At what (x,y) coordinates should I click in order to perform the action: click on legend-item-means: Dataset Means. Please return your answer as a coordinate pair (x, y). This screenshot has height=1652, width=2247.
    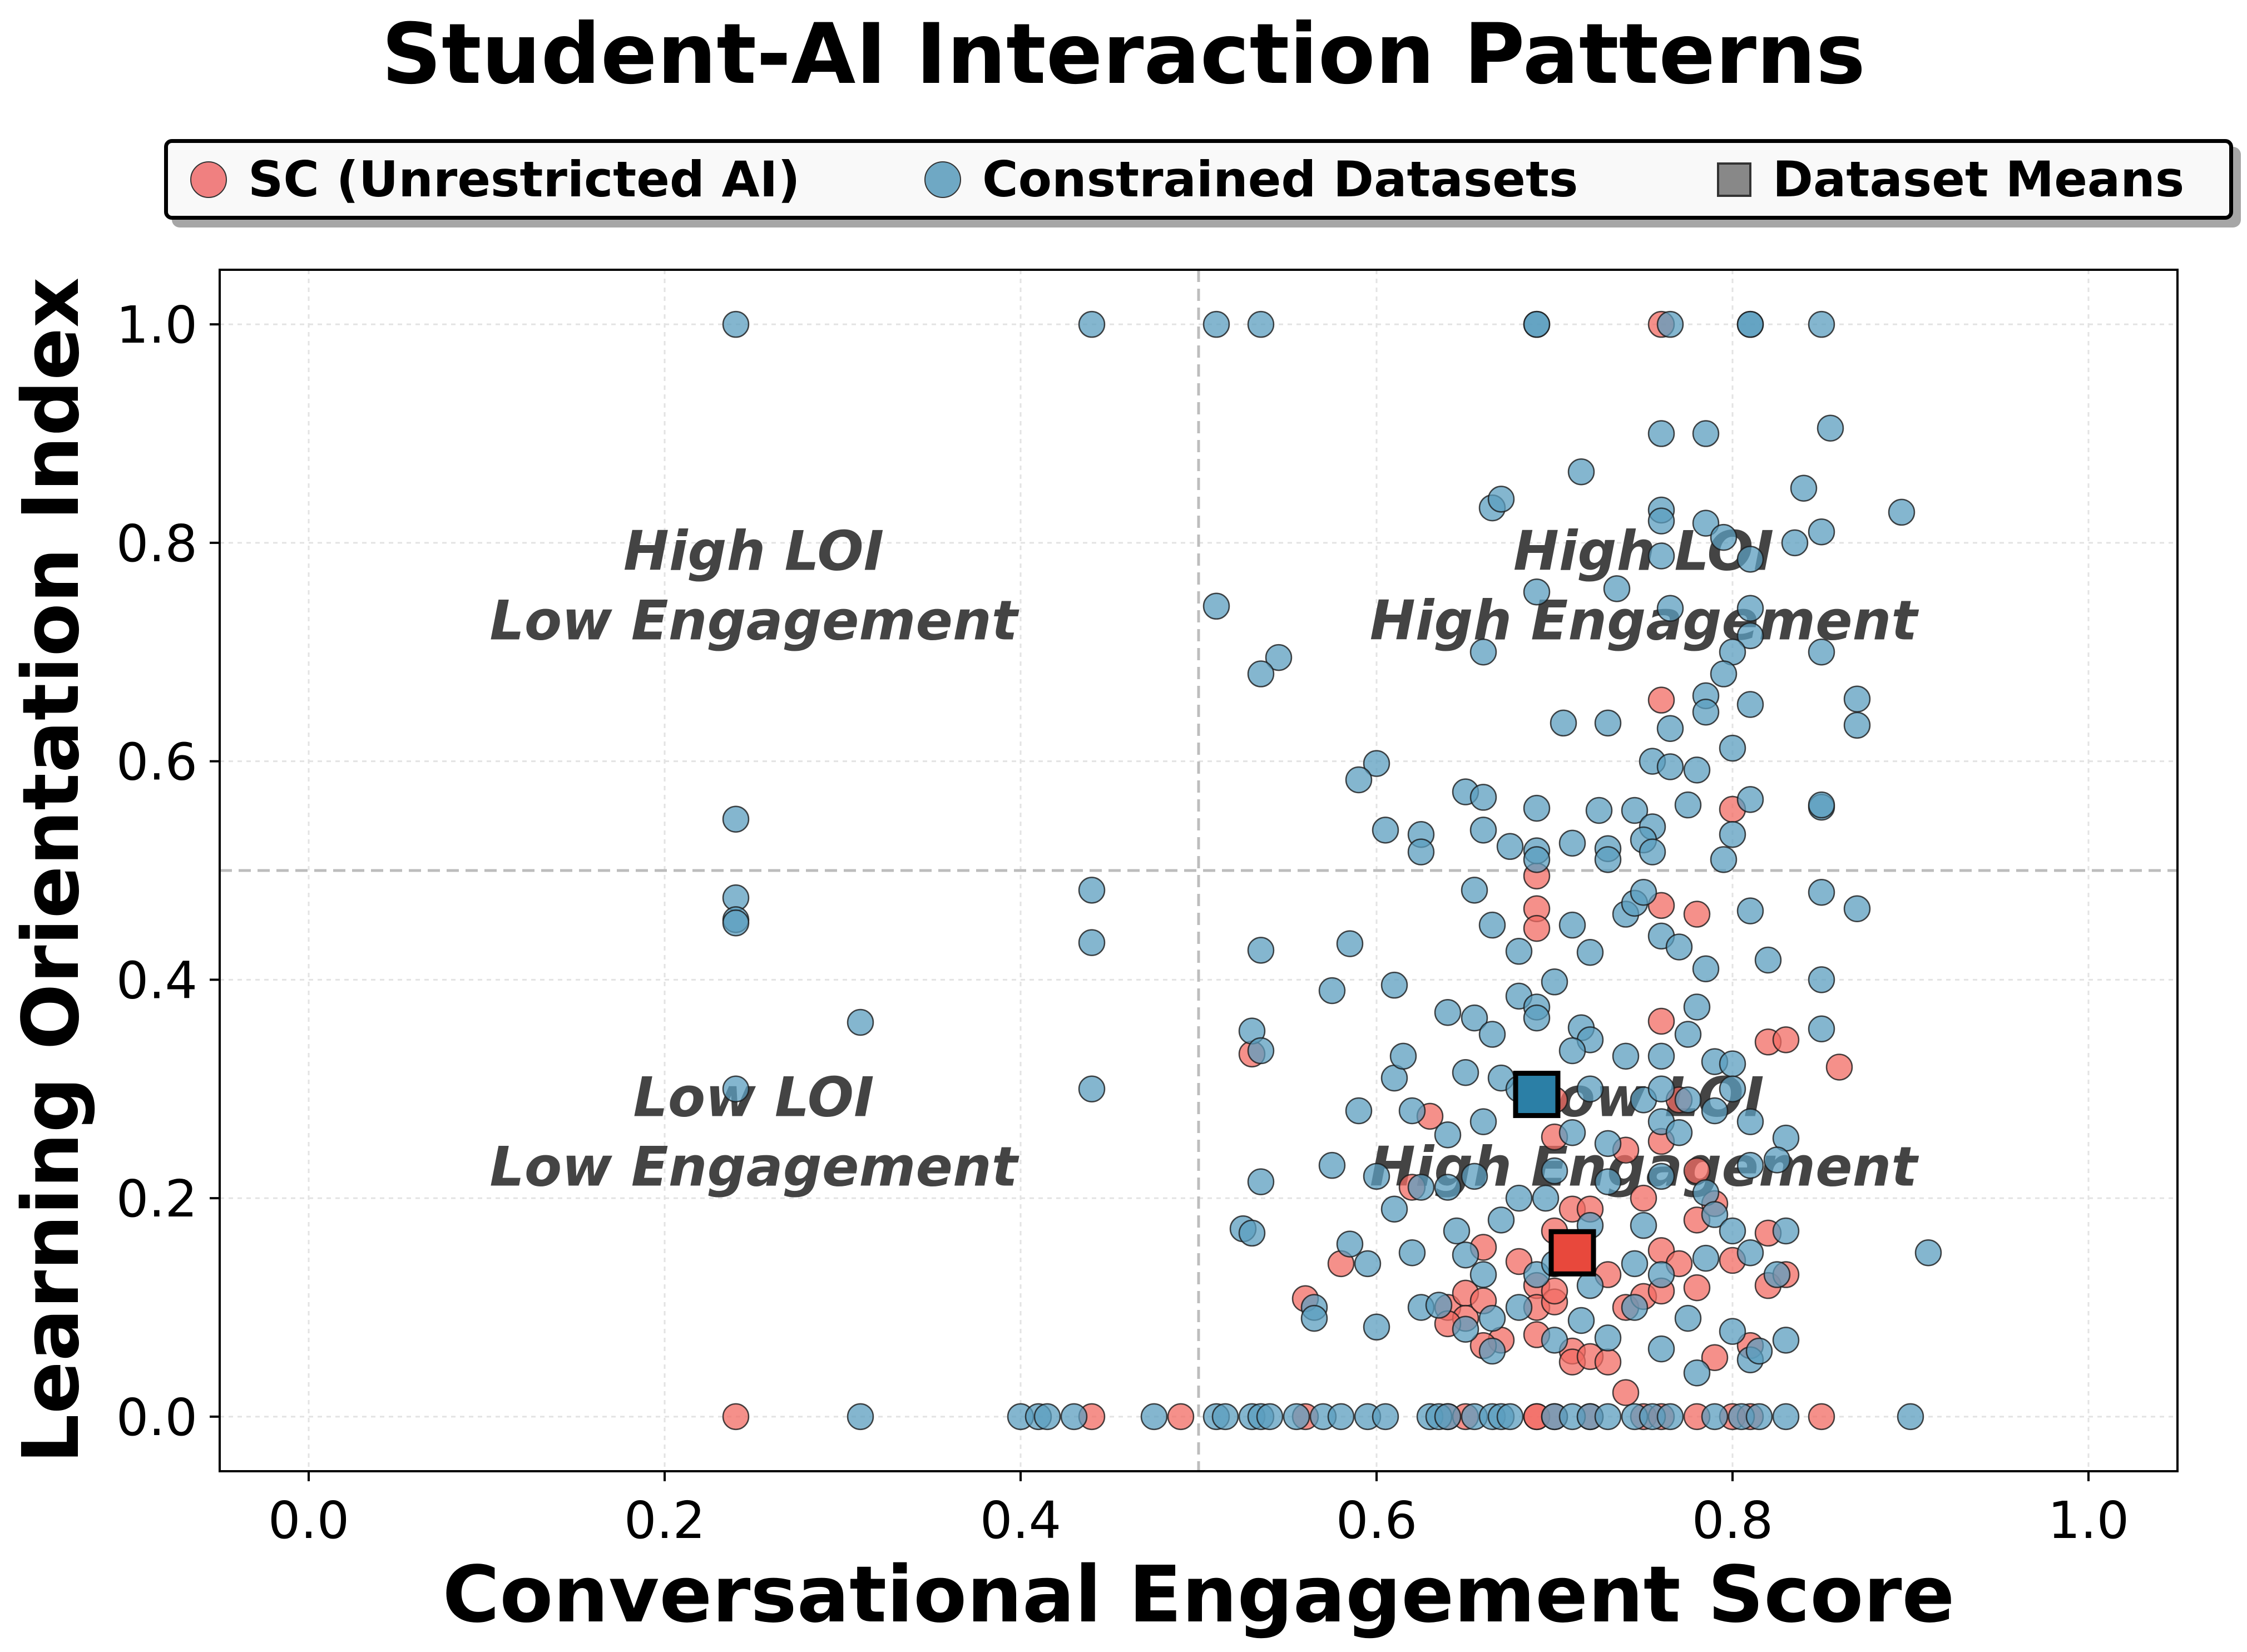
    Looking at the image, I should click on (1951, 179).